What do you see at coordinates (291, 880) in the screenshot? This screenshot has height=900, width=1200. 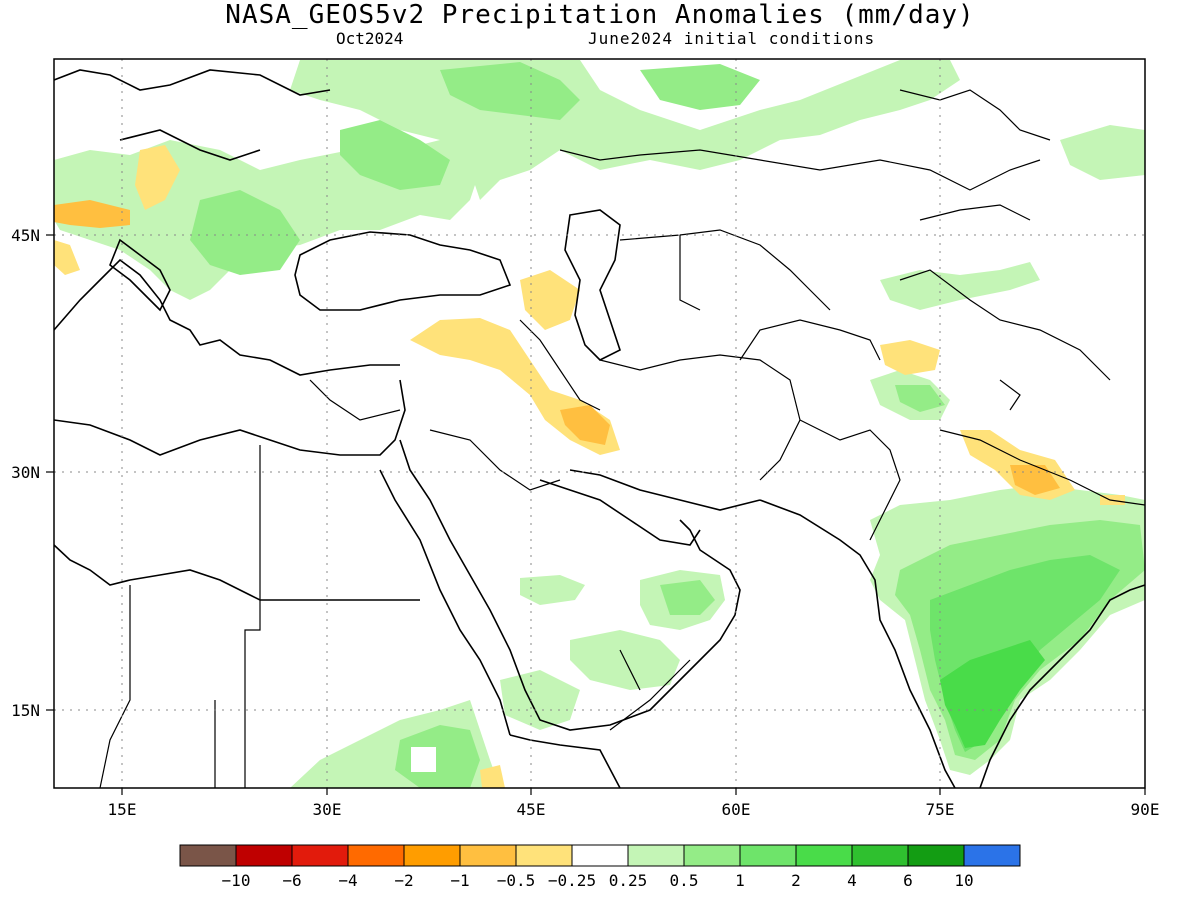 I see `colorbar-label: −6` at bounding box center [291, 880].